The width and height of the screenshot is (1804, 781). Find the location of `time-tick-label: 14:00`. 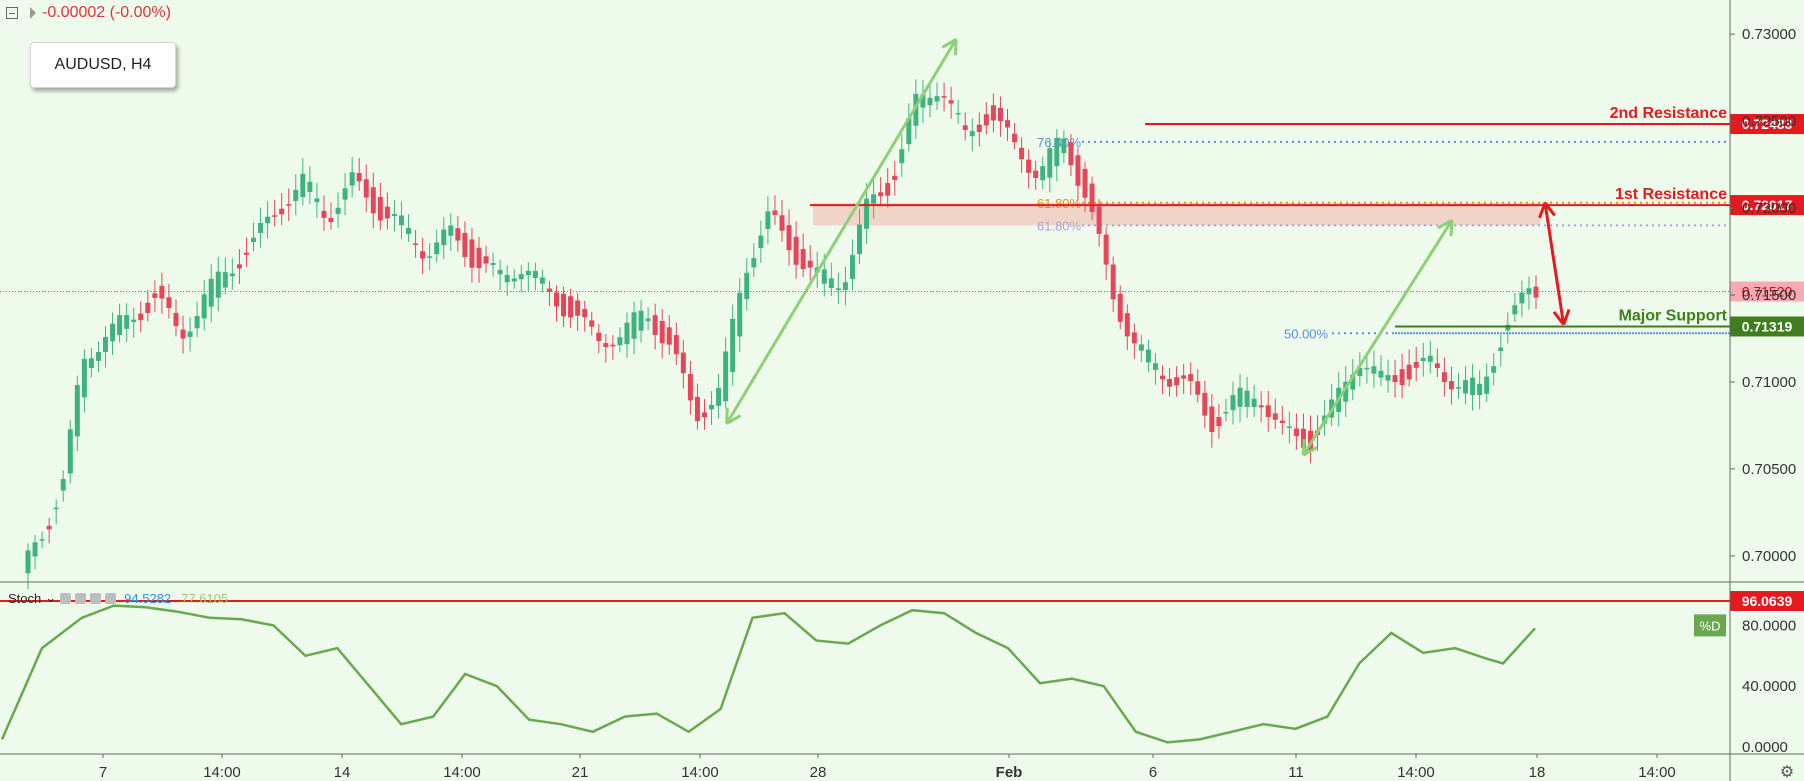

time-tick-label: 14:00 is located at coordinates (462, 772).